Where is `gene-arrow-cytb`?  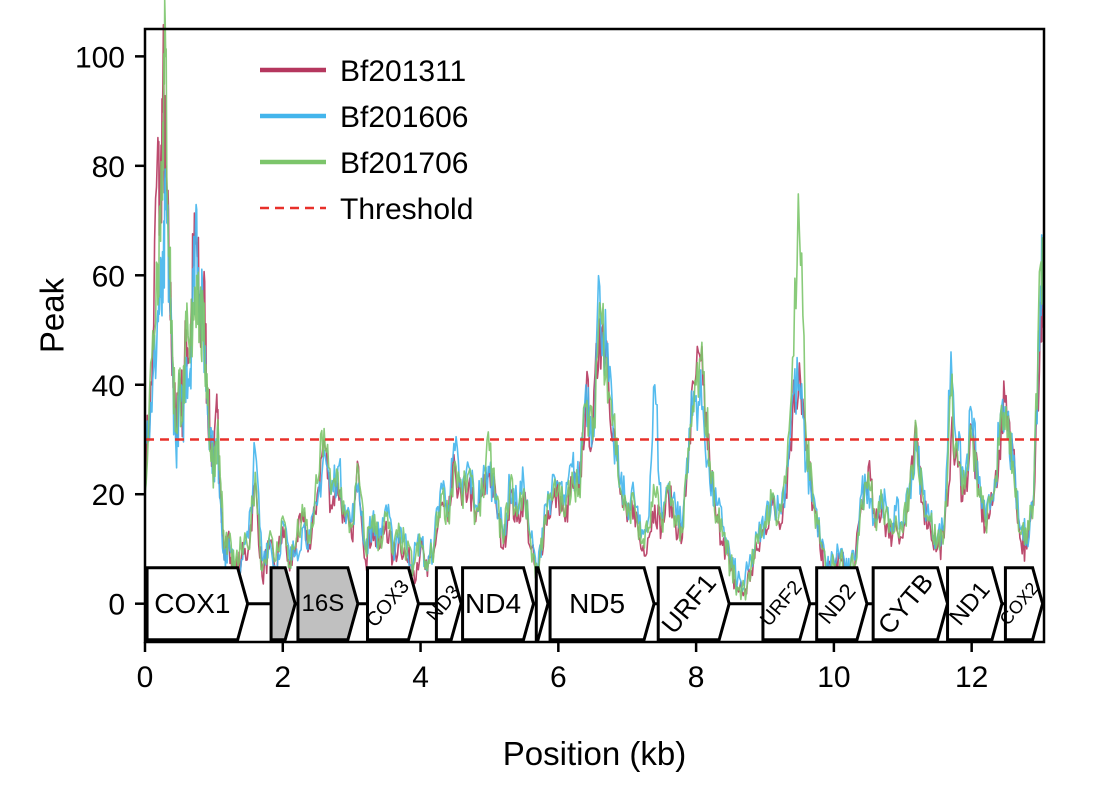
gene-arrow-cytb is located at coordinates (910, 604).